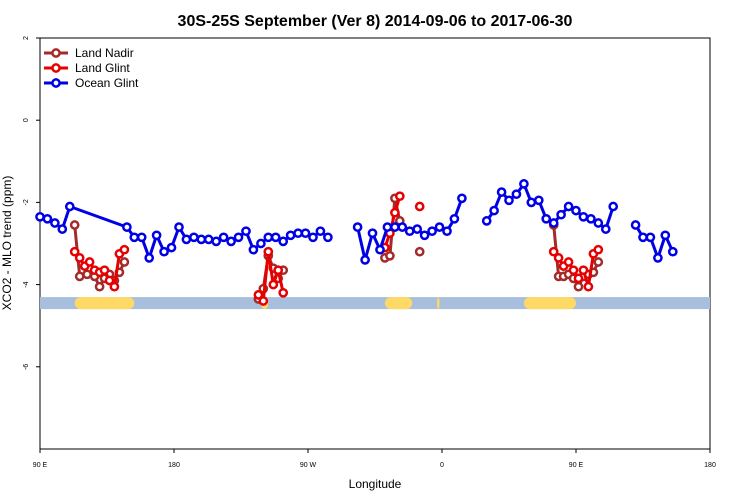 The image size is (750, 500). What do you see at coordinates (102, 68) in the screenshot?
I see `legend-label: Land Glint` at bounding box center [102, 68].